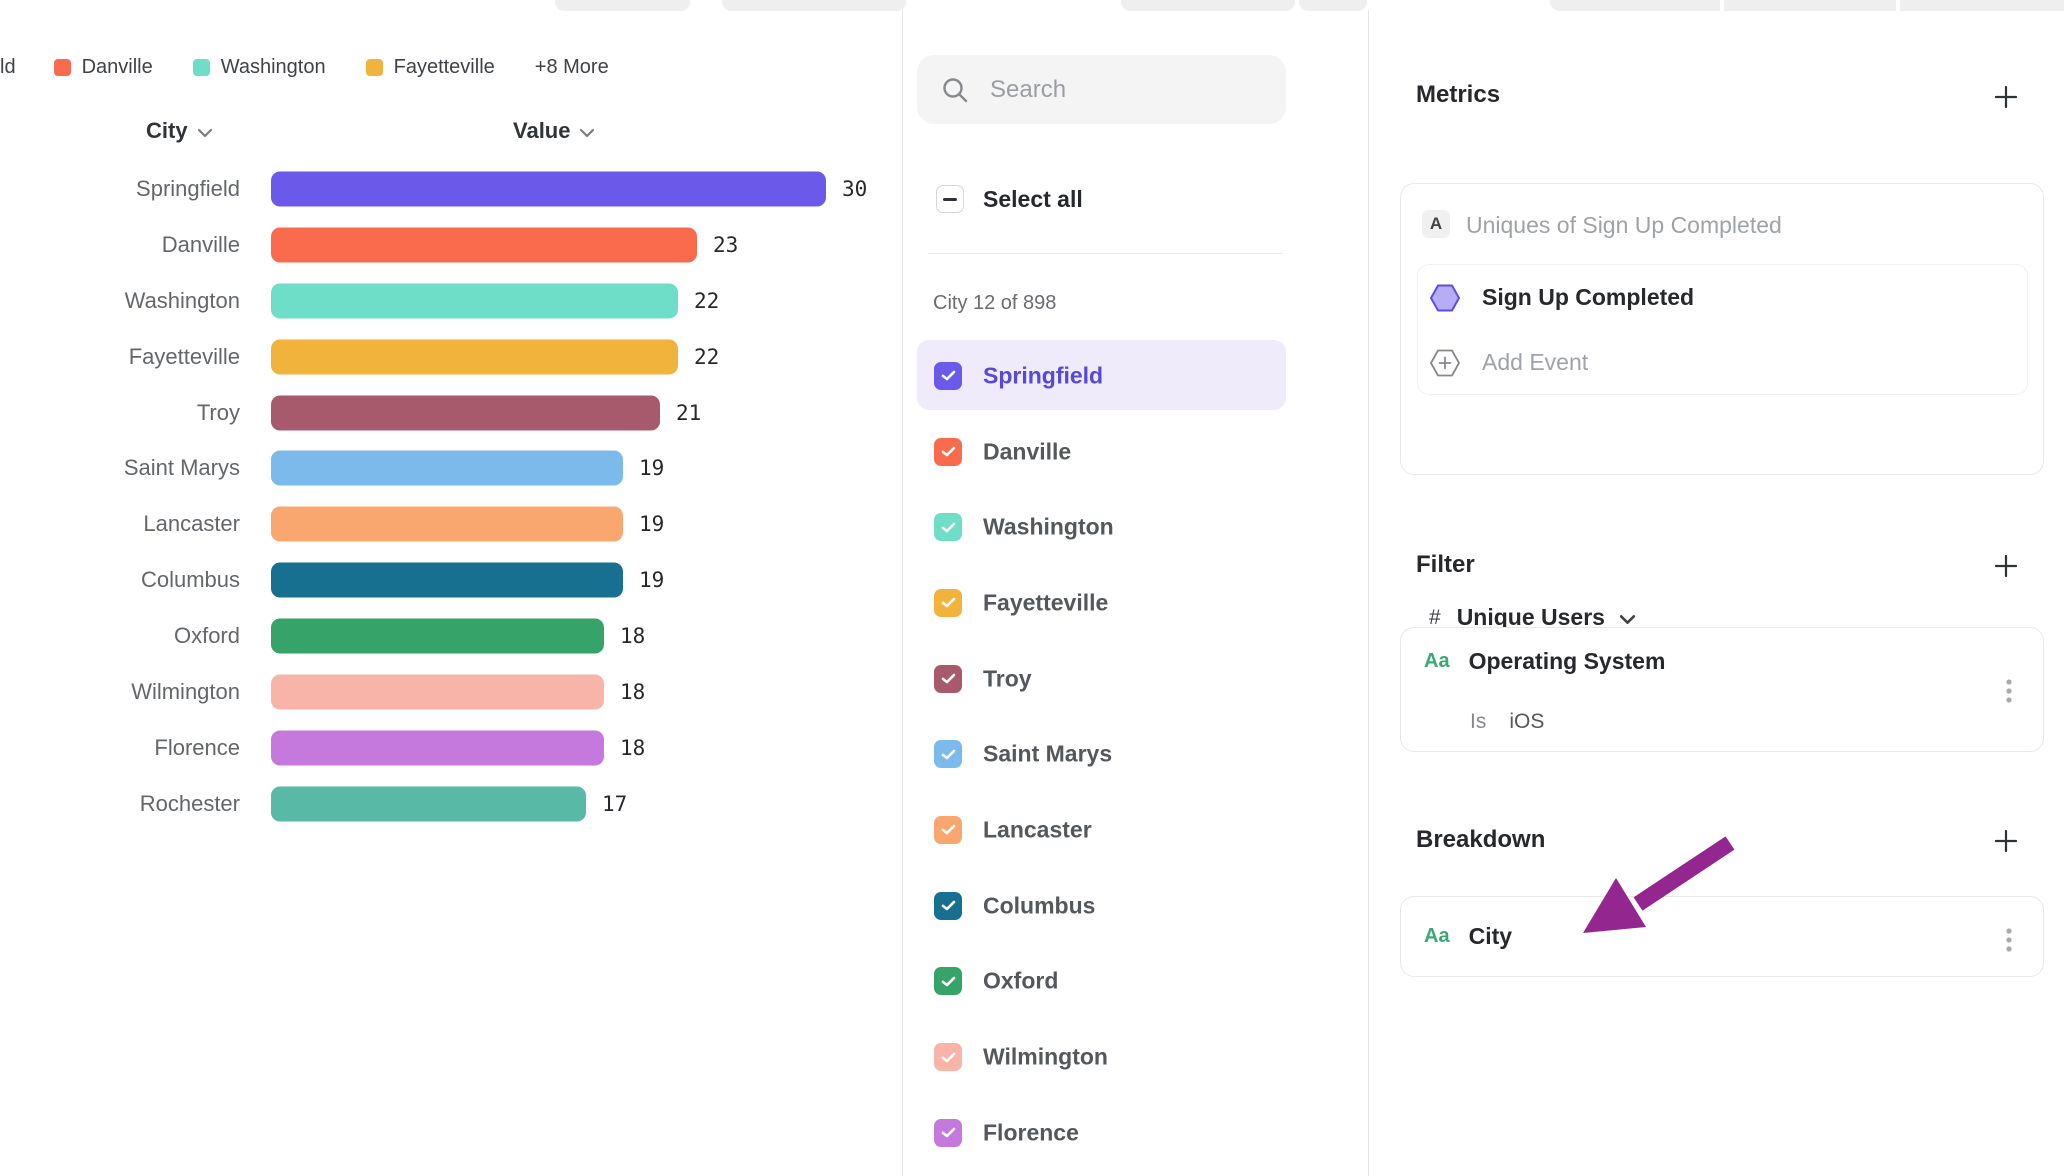 The image size is (2064, 1176). I want to click on city-label: Troy, so click(1007, 678).